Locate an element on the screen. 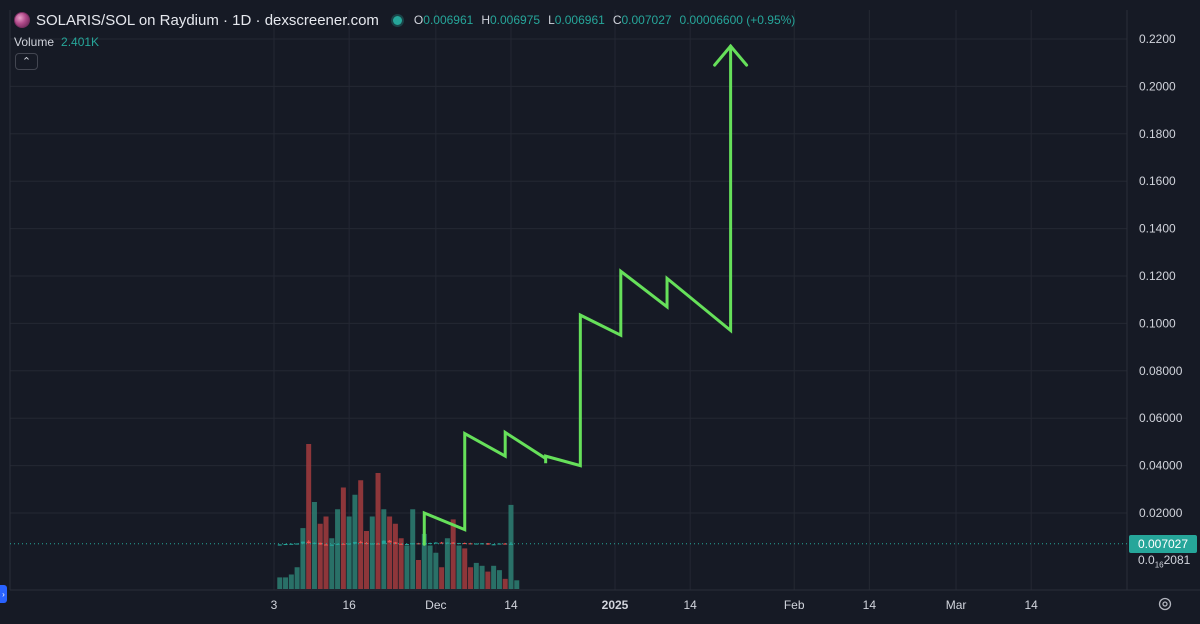  y-tick-label: 0.1600 is located at coordinates (1157, 181).